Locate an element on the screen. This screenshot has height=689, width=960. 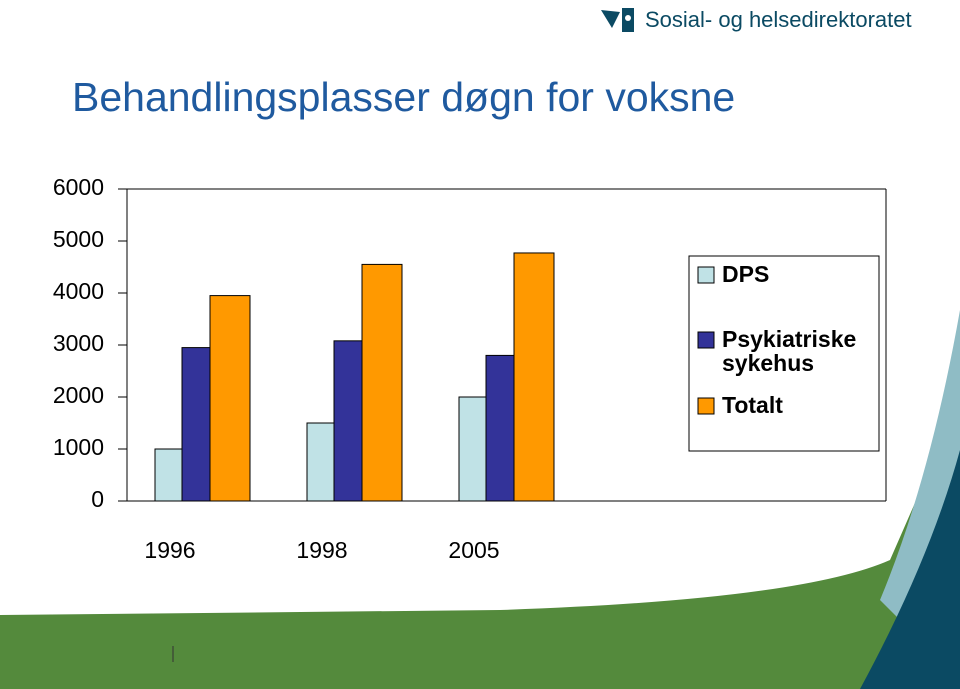
y-tick-label: 0 is located at coordinates (97, 499).